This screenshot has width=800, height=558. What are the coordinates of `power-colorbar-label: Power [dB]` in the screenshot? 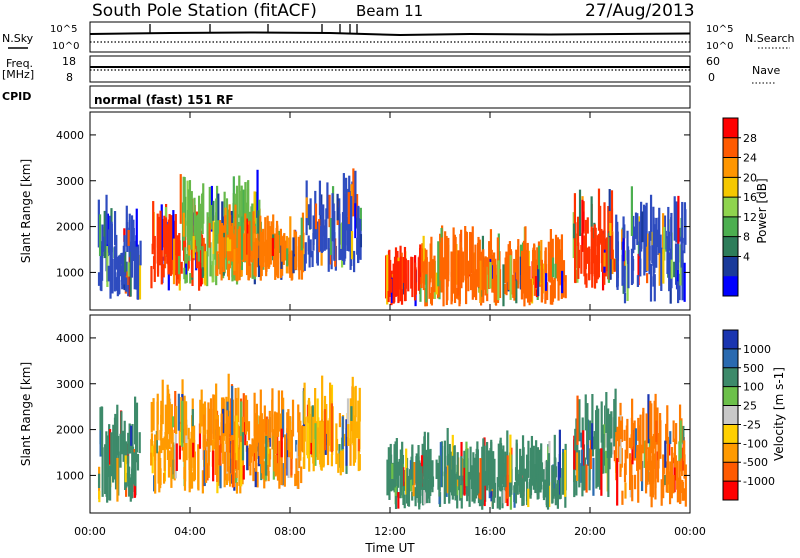 It's located at (762, 210).